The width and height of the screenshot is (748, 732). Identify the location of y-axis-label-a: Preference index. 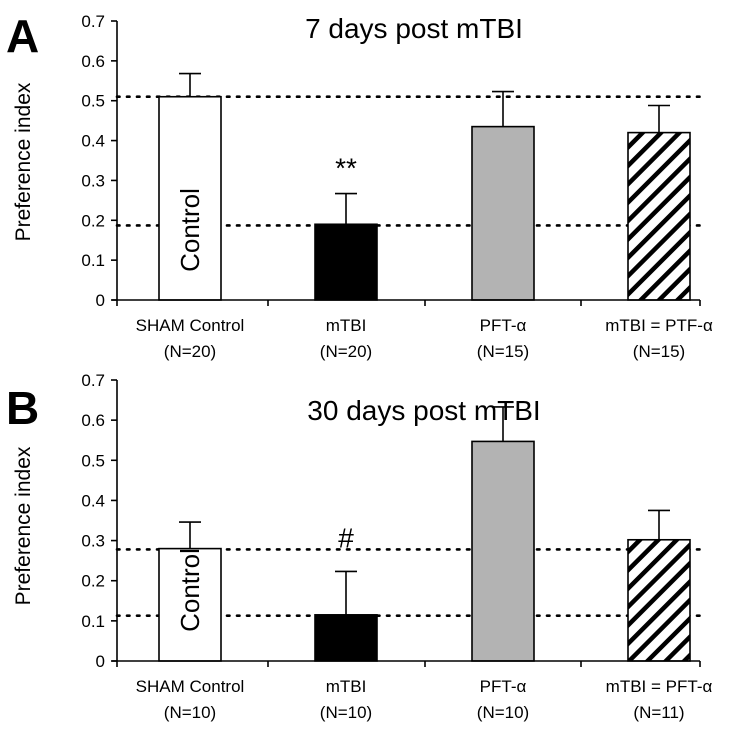
(23, 161).